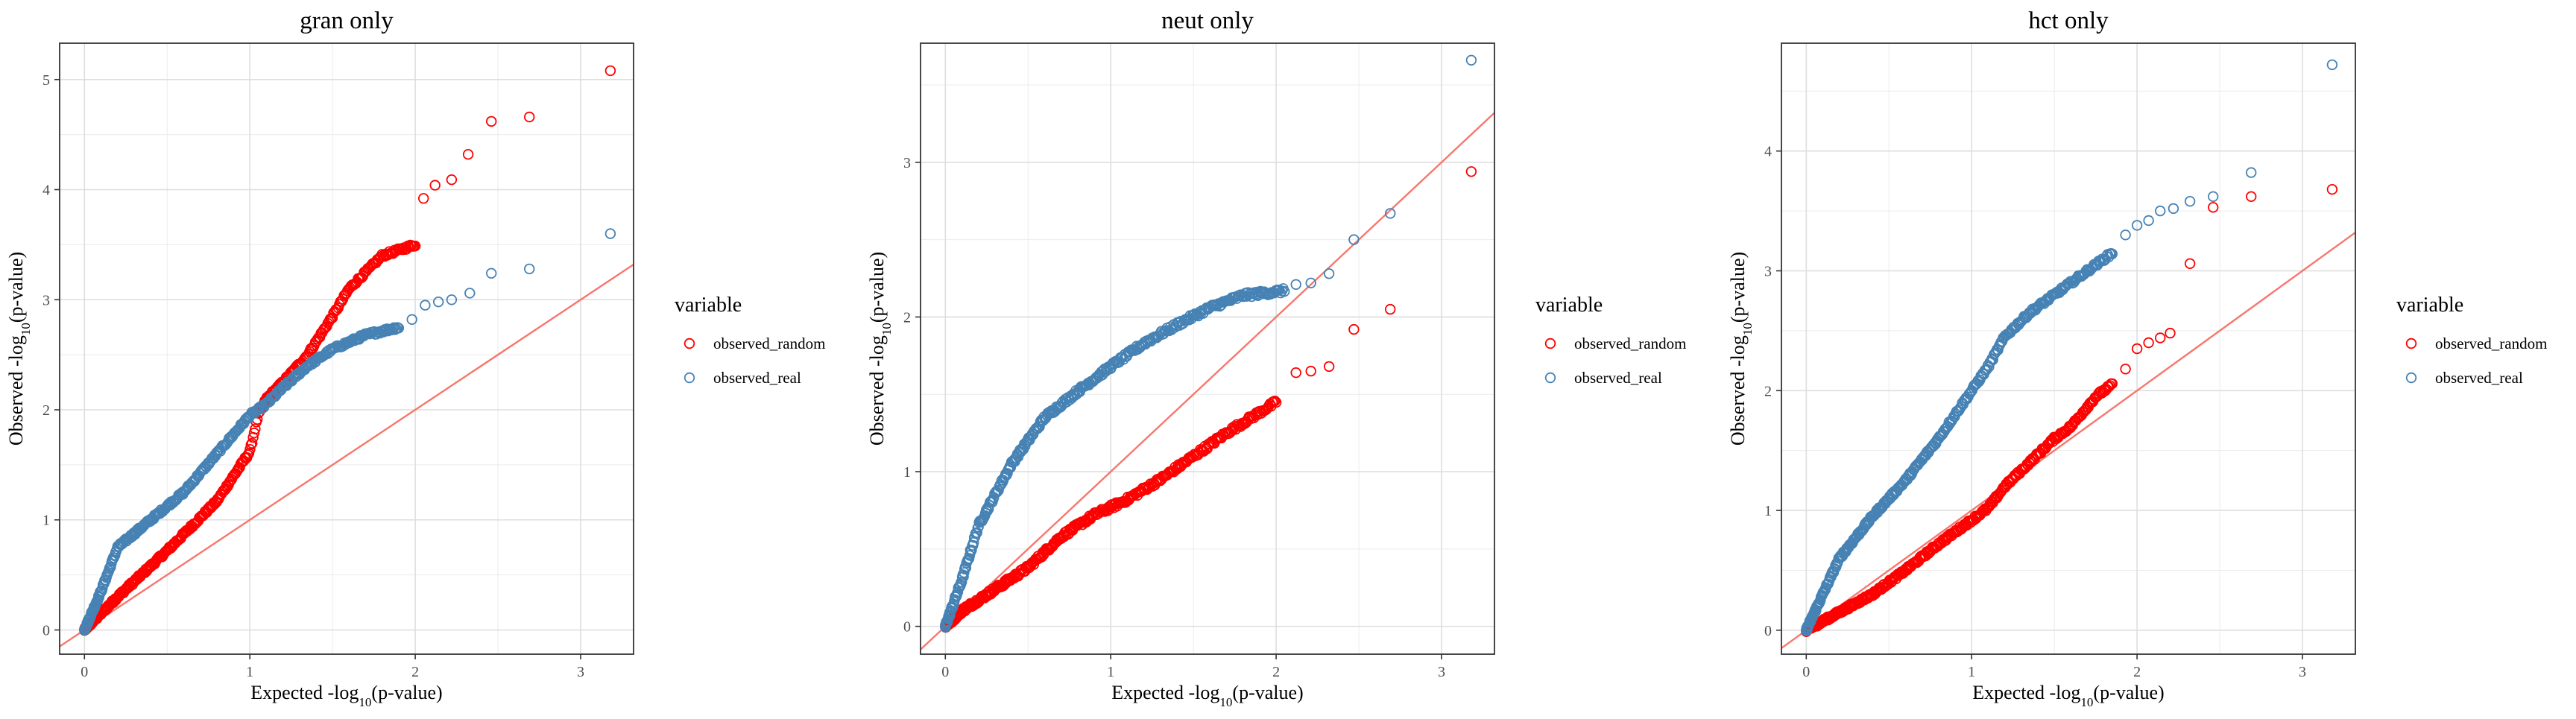 The width and height of the screenshot is (2576, 719). Describe the element at coordinates (2068, 20) in the screenshot. I see `chart-title: hct only` at that location.